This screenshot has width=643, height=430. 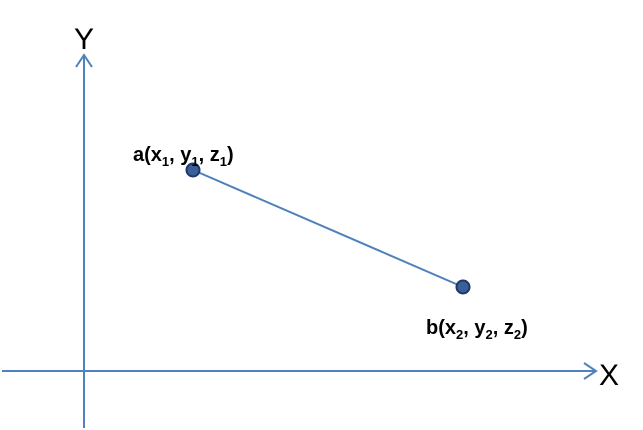 I want to click on point-b-close: ), so click(x=524, y=328).